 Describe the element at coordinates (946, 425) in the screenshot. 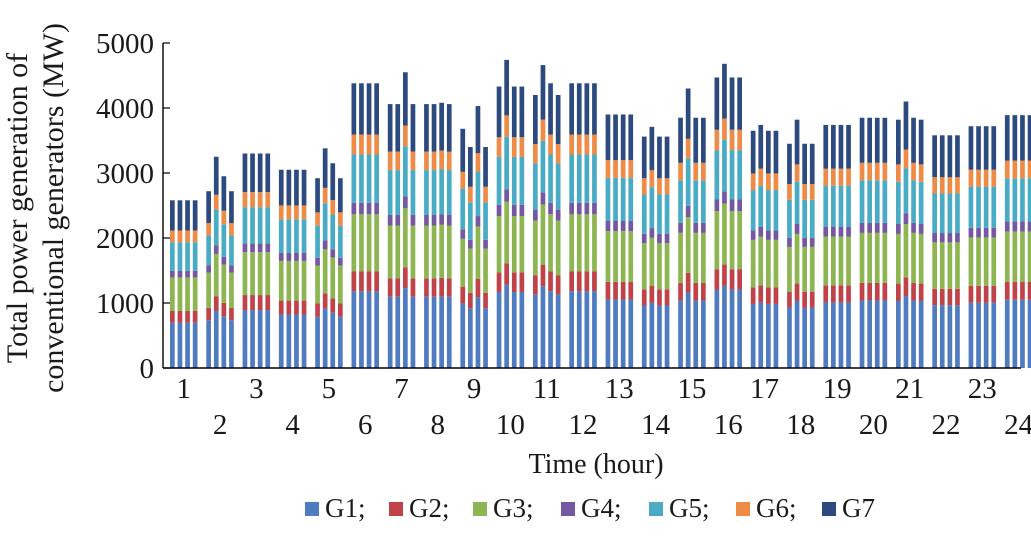

I see `x-tick-label: 22` at that location.